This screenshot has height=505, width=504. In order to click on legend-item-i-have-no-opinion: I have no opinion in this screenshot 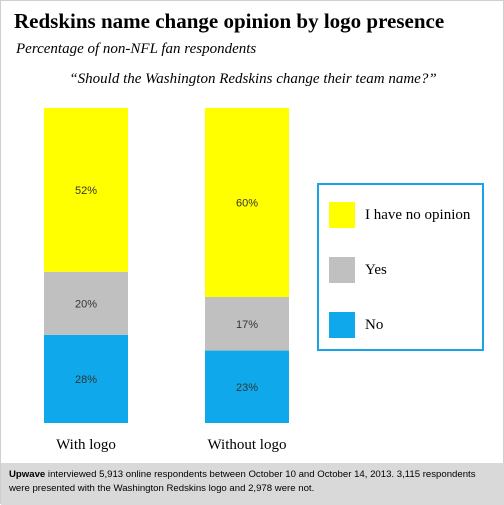, I will do `click(399, 215)`.